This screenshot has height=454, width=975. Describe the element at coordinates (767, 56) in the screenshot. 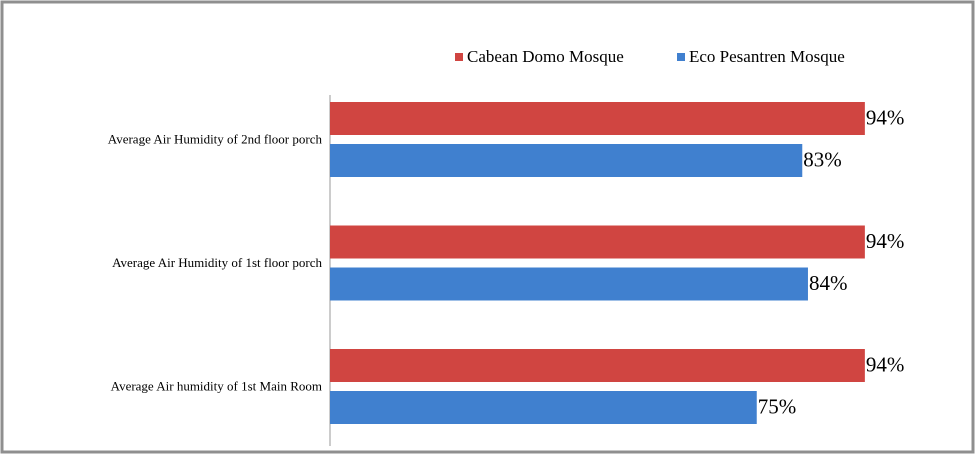

I see `legend-label: Eco Pesantren Mosque` at that location.